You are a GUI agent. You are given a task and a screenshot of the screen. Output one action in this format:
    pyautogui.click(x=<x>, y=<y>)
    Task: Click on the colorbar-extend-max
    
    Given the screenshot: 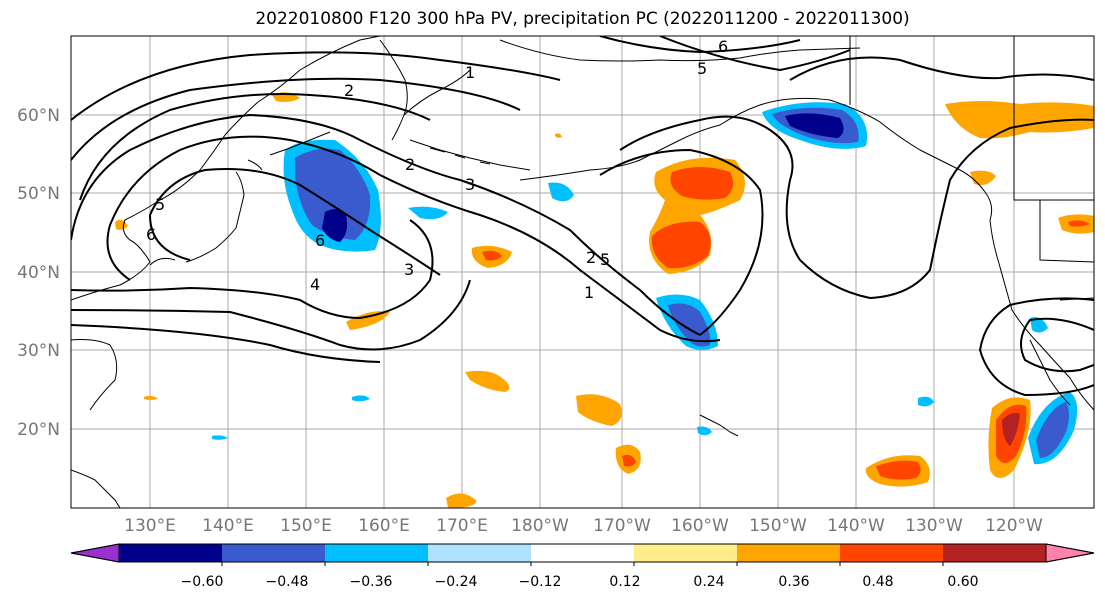 What is the action you would take?
    pyautogui.click(x=1070, y=553)
    